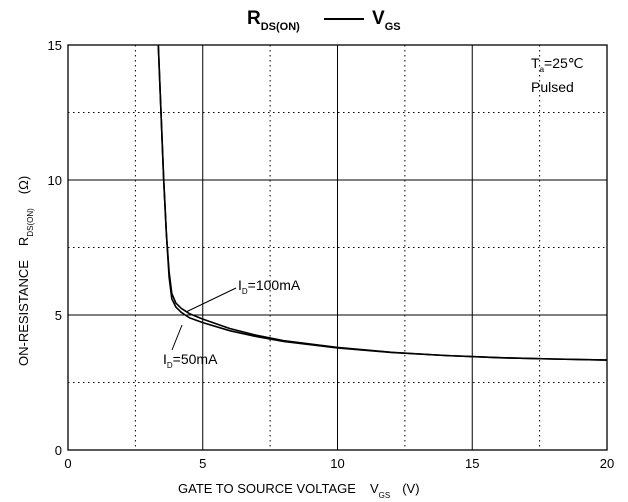 This screenshot has height=502, width=628. What do you see at coordinates (299, 490) in the screenshot?
I see `x-axis-label: GATE TO SOURCE VOLTAGE VGS (V)` at bounding box center [299, 490].